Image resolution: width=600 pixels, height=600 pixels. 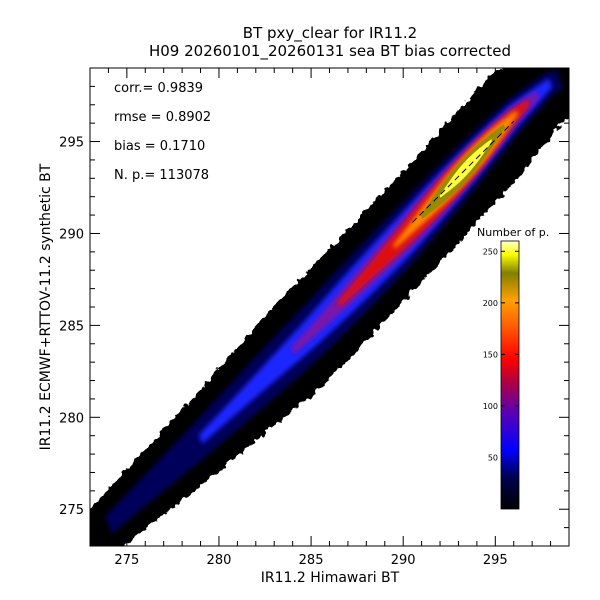 What do you see at coordinates (490, 406) in the screenshot?
I see `colorbar-tick-label: 100` at bounding box center [490, 406].